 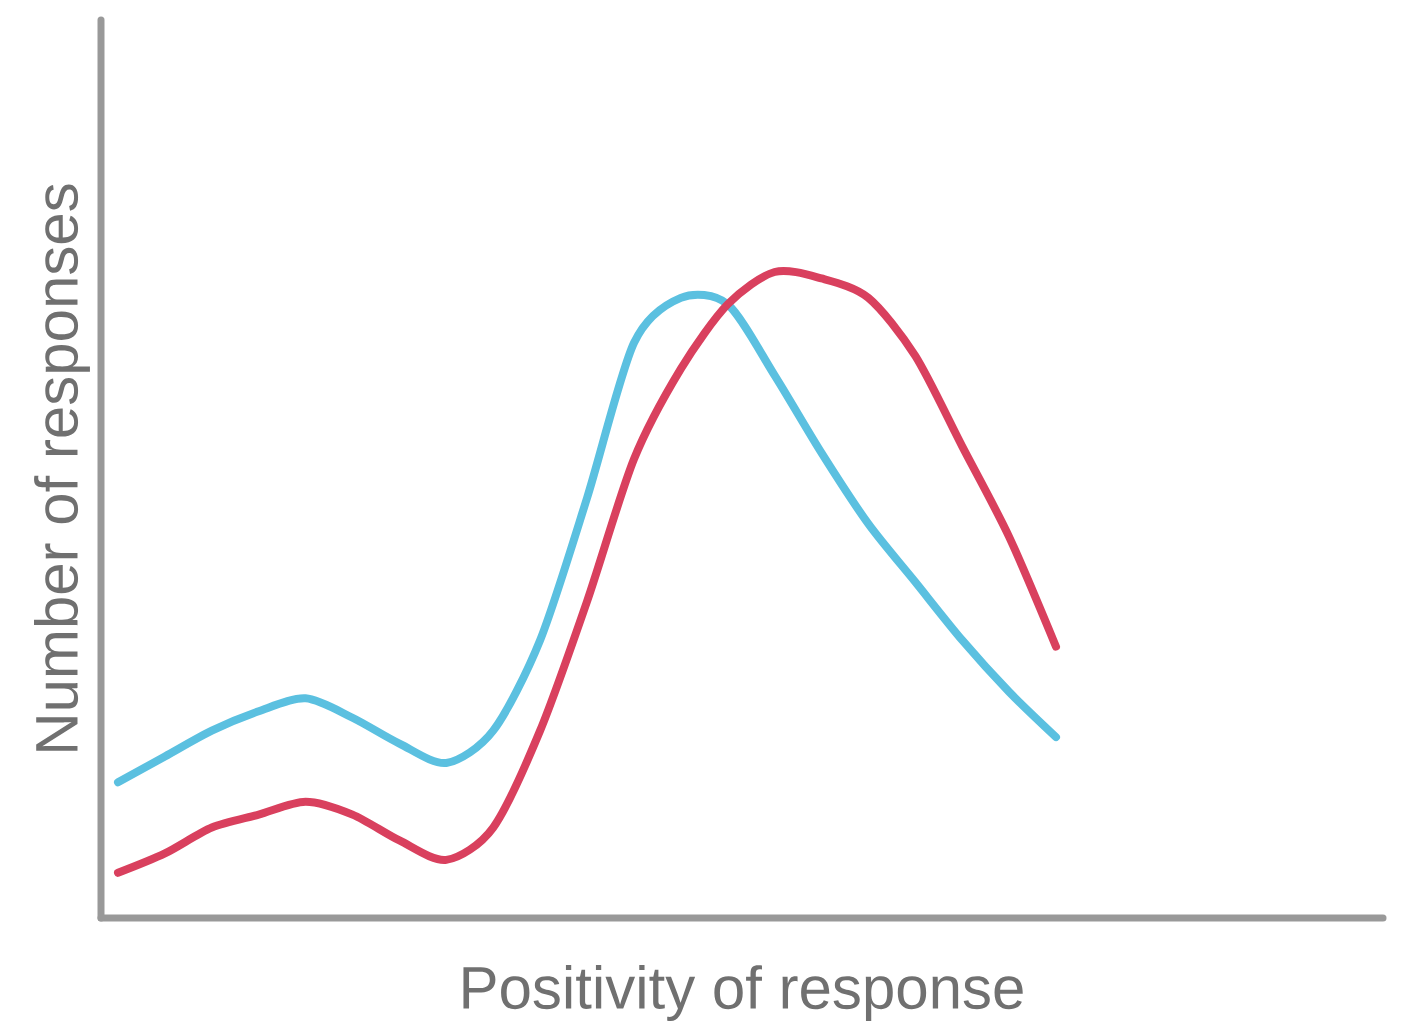 What do you see at coordinates (743, 993) in the screenshot?
I see `x-axis-title: Positivity of response` at bounding box center [743, 993].